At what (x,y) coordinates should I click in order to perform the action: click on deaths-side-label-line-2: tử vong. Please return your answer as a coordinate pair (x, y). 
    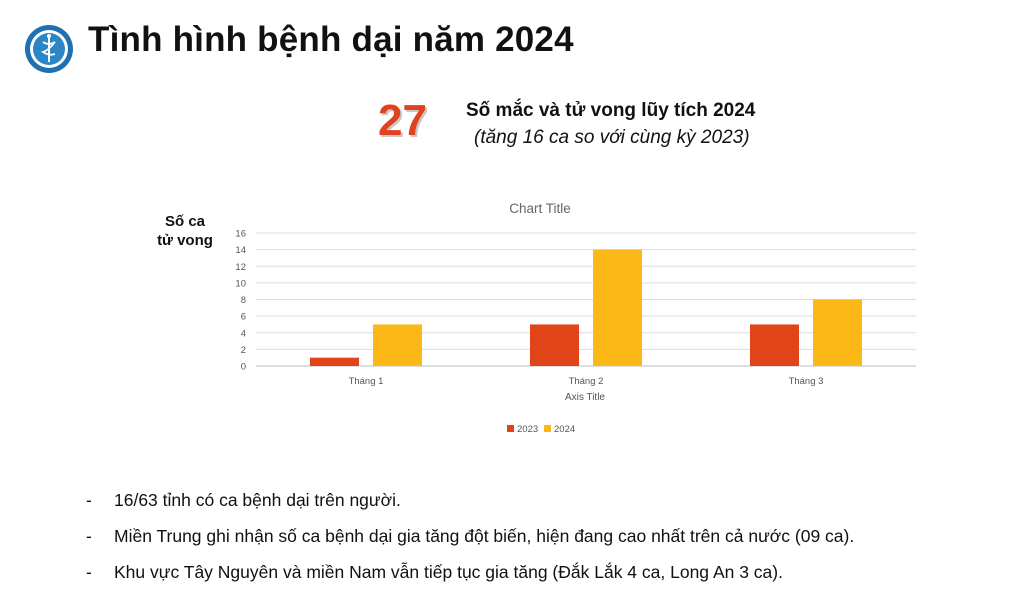
    Looking at the image, I should click on (185, 240).